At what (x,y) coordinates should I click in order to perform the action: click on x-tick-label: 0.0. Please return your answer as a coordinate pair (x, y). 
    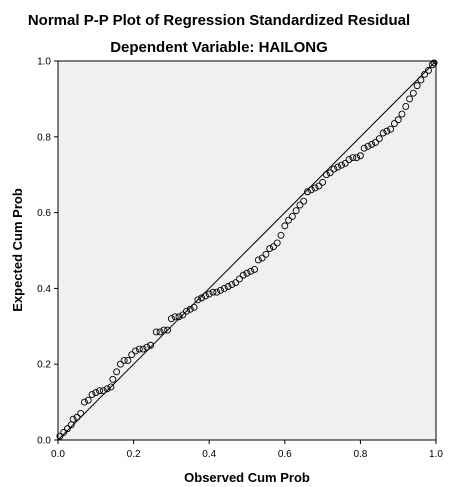
    Looking at the image, I should click on (58, 454).